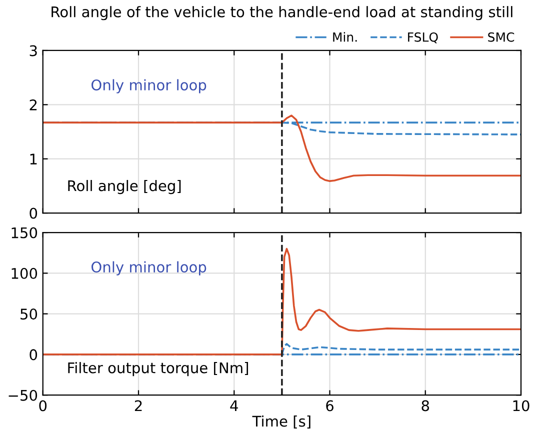  What do you see at coordinates (521, 406) in the screenshot?
I see `x-tick-label: 10` at bounding box center [521, 406].